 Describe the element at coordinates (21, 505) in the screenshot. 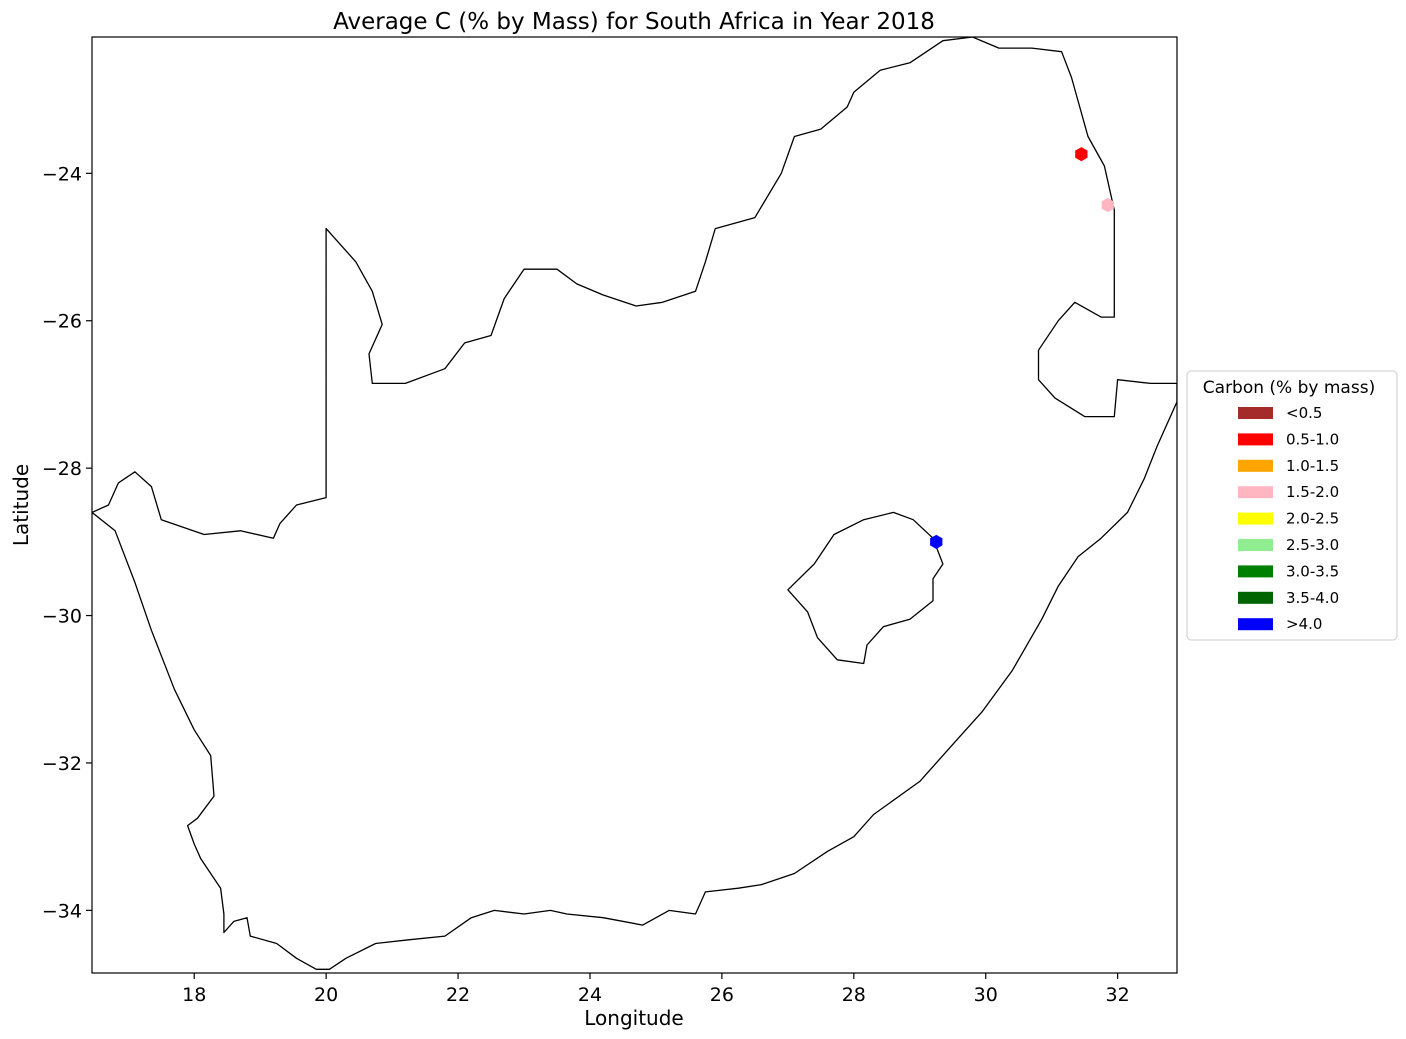

I see `y-axis-label: Latitude` at that location.